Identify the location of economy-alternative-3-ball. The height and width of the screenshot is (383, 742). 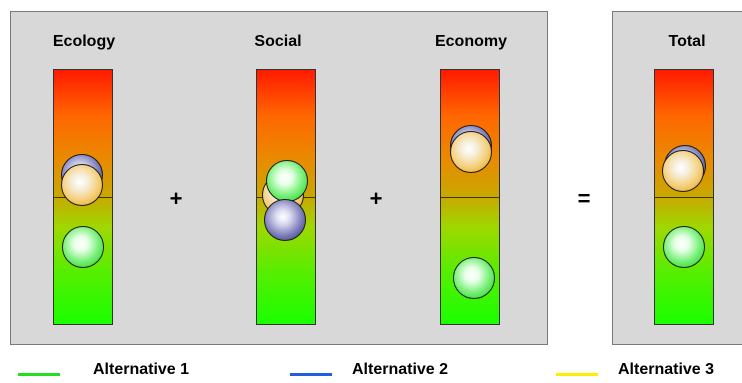
(471, 152).